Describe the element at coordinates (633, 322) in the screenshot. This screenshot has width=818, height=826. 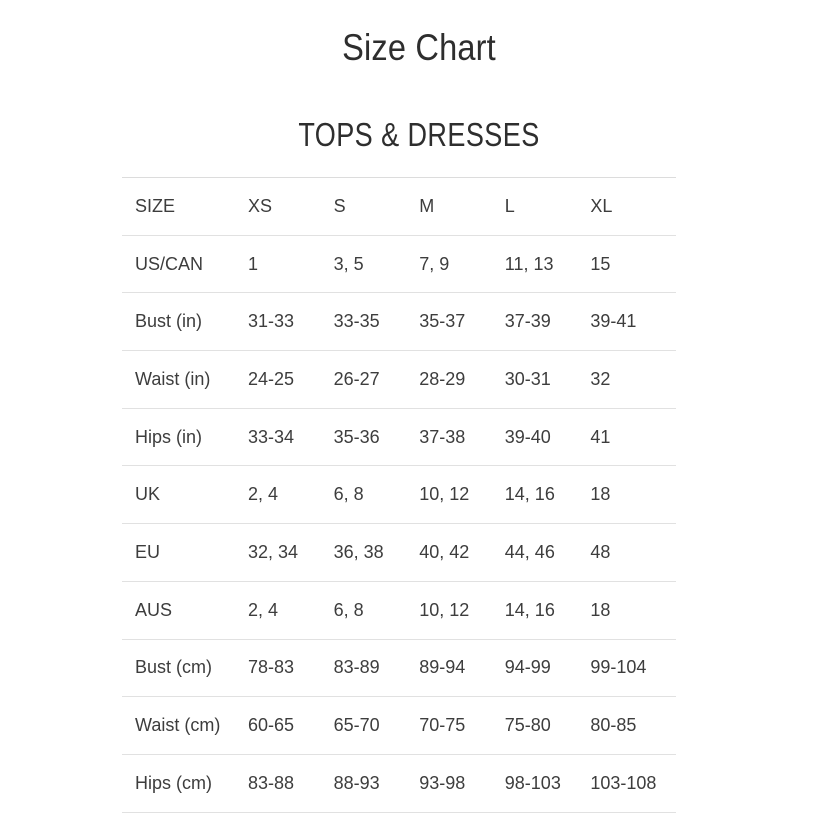
I see `table-cell: 39-41` at that location.